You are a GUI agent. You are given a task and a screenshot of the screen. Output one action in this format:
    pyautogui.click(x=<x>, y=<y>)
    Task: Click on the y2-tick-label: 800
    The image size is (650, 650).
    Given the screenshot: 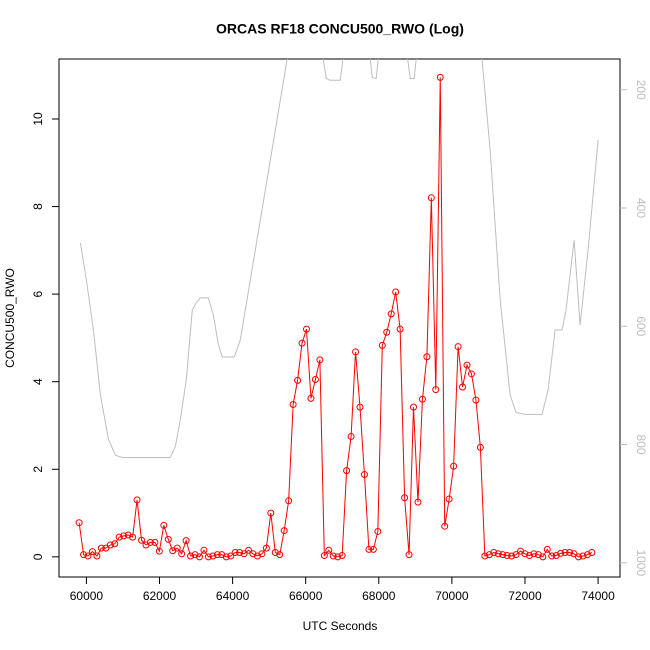 What is the action you would take?
    pyautogui.click(x=641, y=445)
    